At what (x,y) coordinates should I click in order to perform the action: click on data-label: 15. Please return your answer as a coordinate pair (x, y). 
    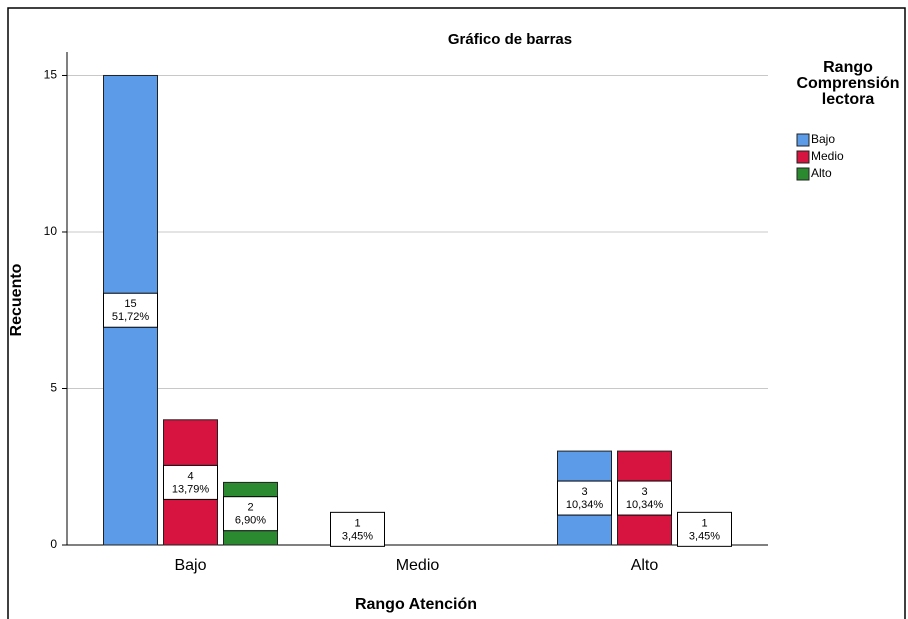
    Looking at the image, I should click on (130, 304).